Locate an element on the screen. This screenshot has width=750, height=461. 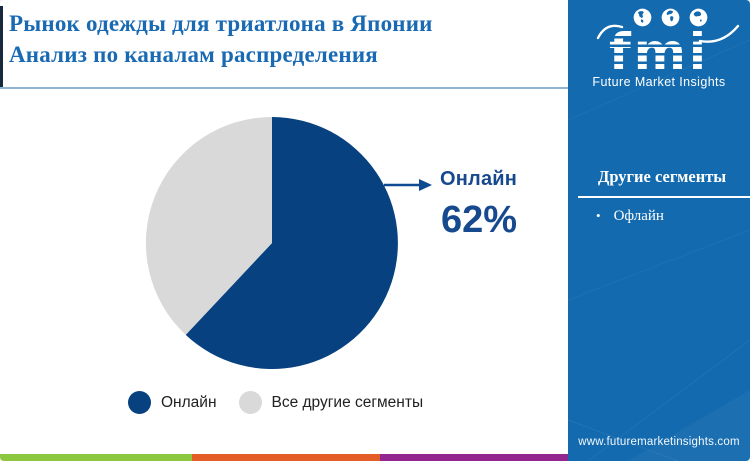
logo-globes is located at coordinates (670, 18).